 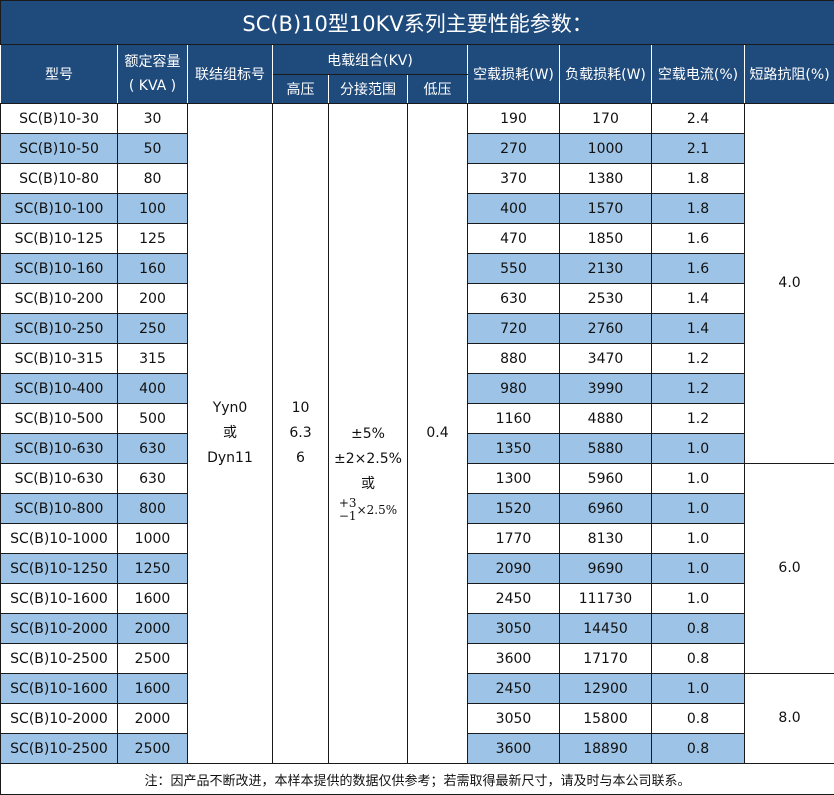 I want to click on table-row: SC(B)10-2000 2000 3050 15800 0.8, so click(x=417, y=718).